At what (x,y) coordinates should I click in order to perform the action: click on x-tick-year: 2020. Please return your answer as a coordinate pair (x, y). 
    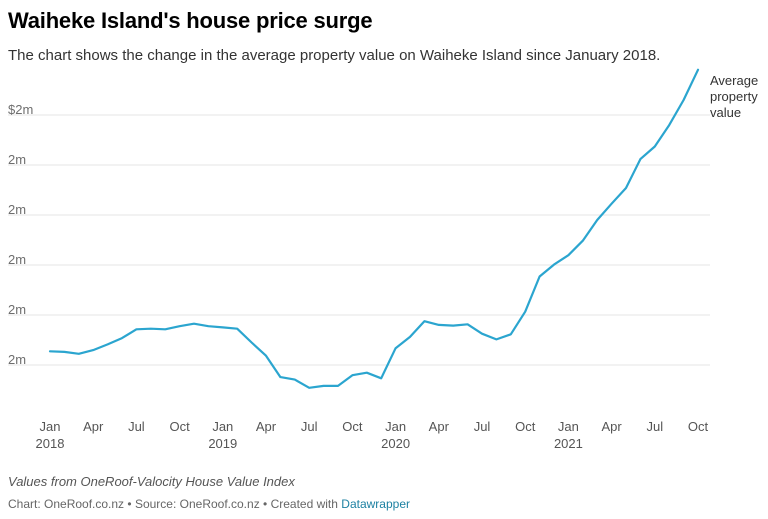
    Looking at the image, I should click on (395, 443).